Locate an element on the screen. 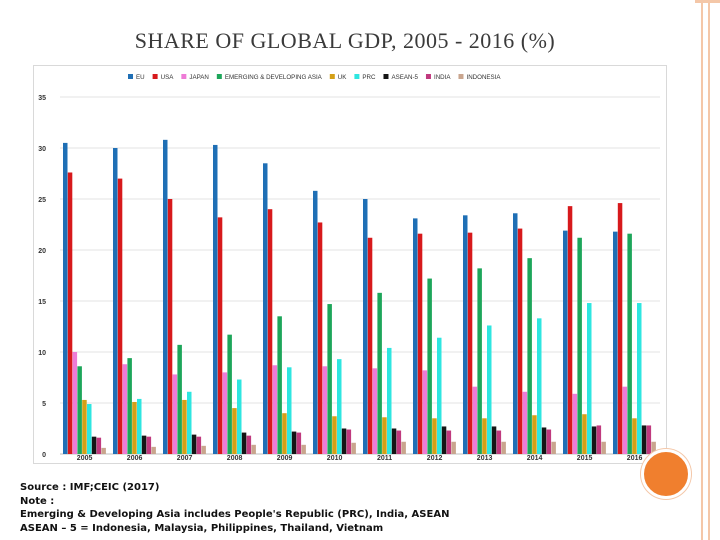 The image size is (720, 540). x-tick-label: 2005 is located at coordinates (85, 458).